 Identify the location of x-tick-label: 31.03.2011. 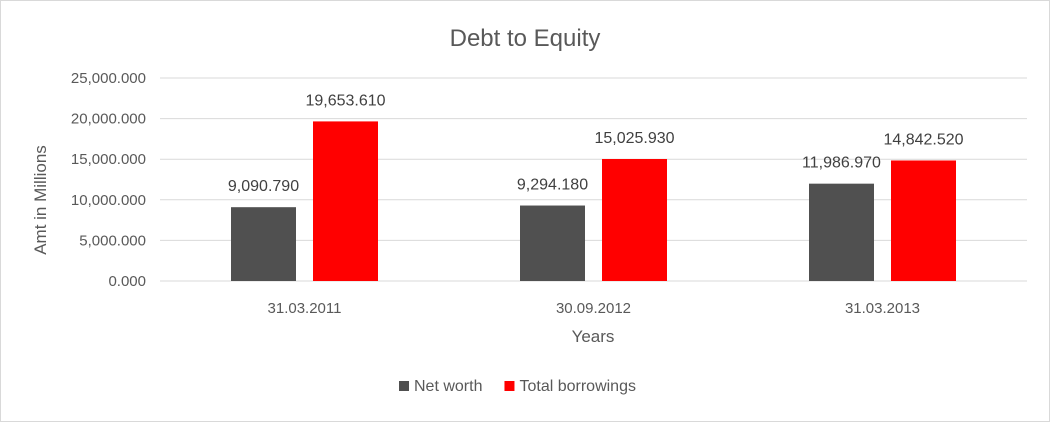
(305, 308).